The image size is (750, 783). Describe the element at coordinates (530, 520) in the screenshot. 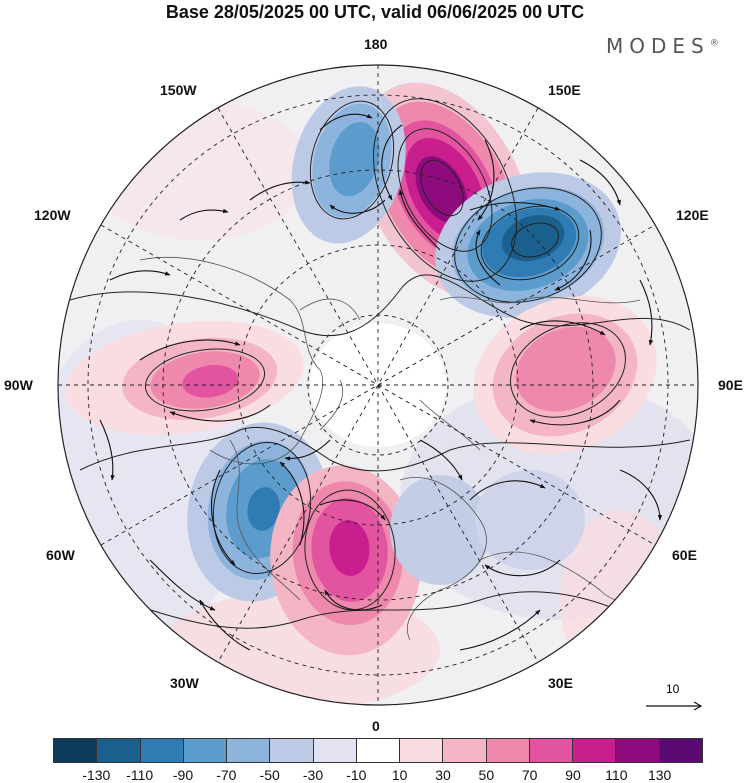

I see `west-asia-low` at that location.